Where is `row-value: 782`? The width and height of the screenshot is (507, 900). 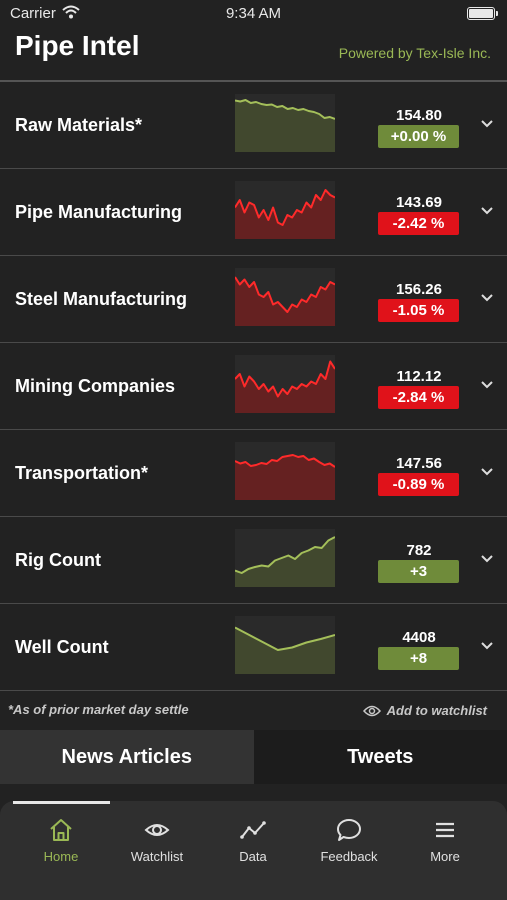 row-value: 782 is located at coordinates (419, 550).